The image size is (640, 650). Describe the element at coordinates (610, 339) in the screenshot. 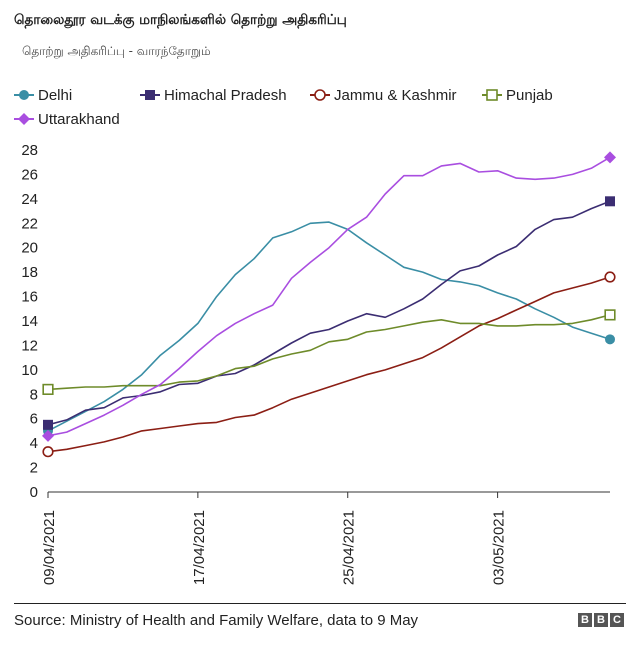

I see `data-point-delhi-end` at that location.